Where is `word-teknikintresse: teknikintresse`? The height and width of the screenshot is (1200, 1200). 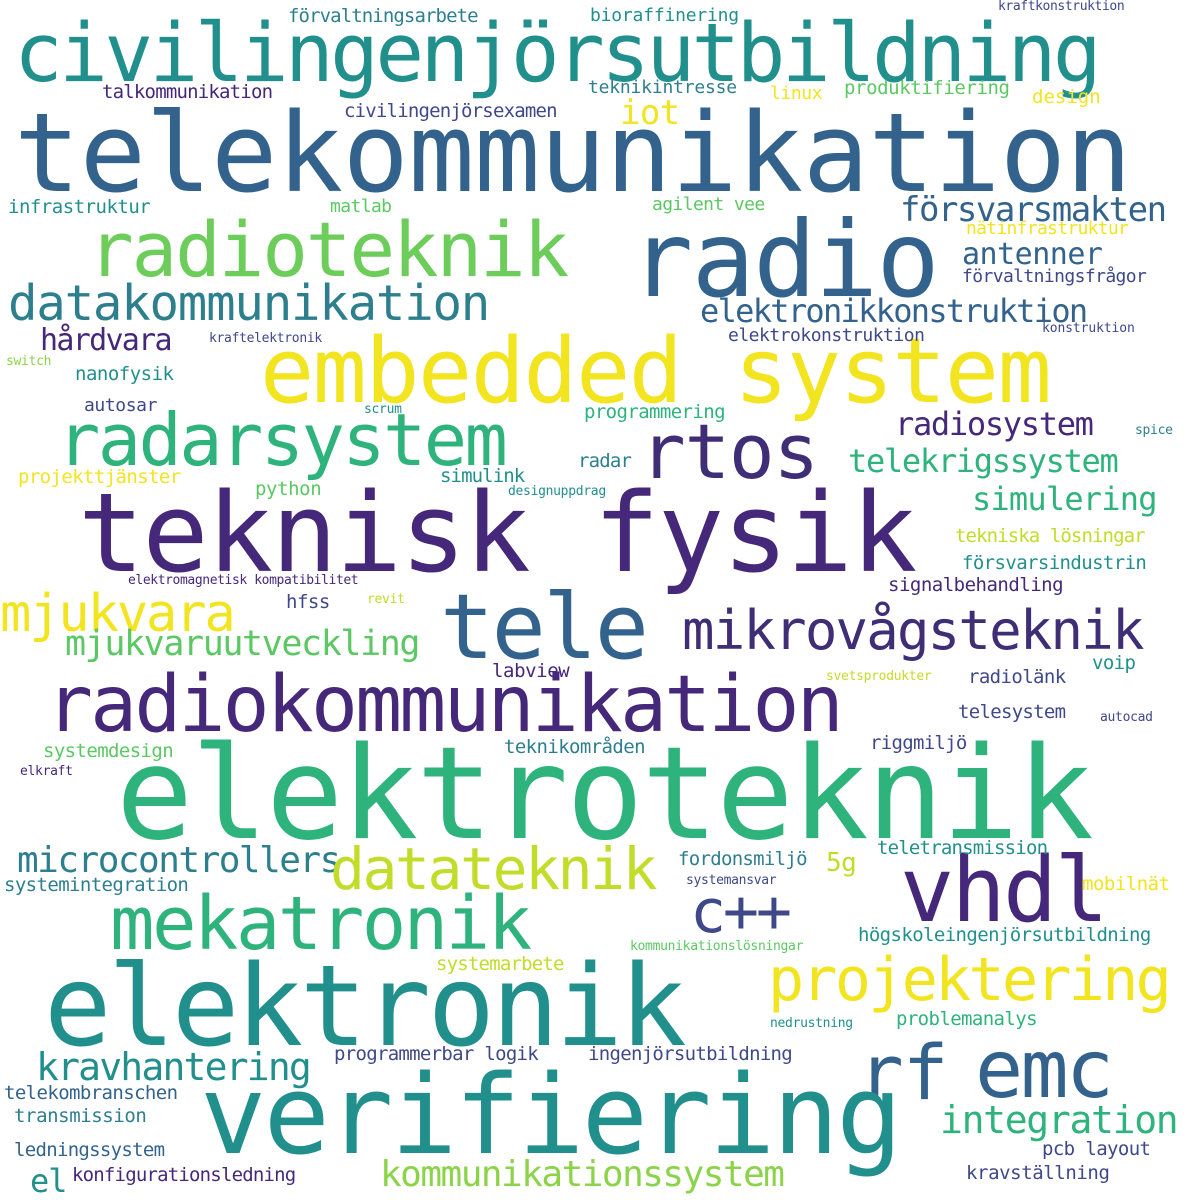 word-teknikintresse: teknikintresse is located at coordinates (662, 87).